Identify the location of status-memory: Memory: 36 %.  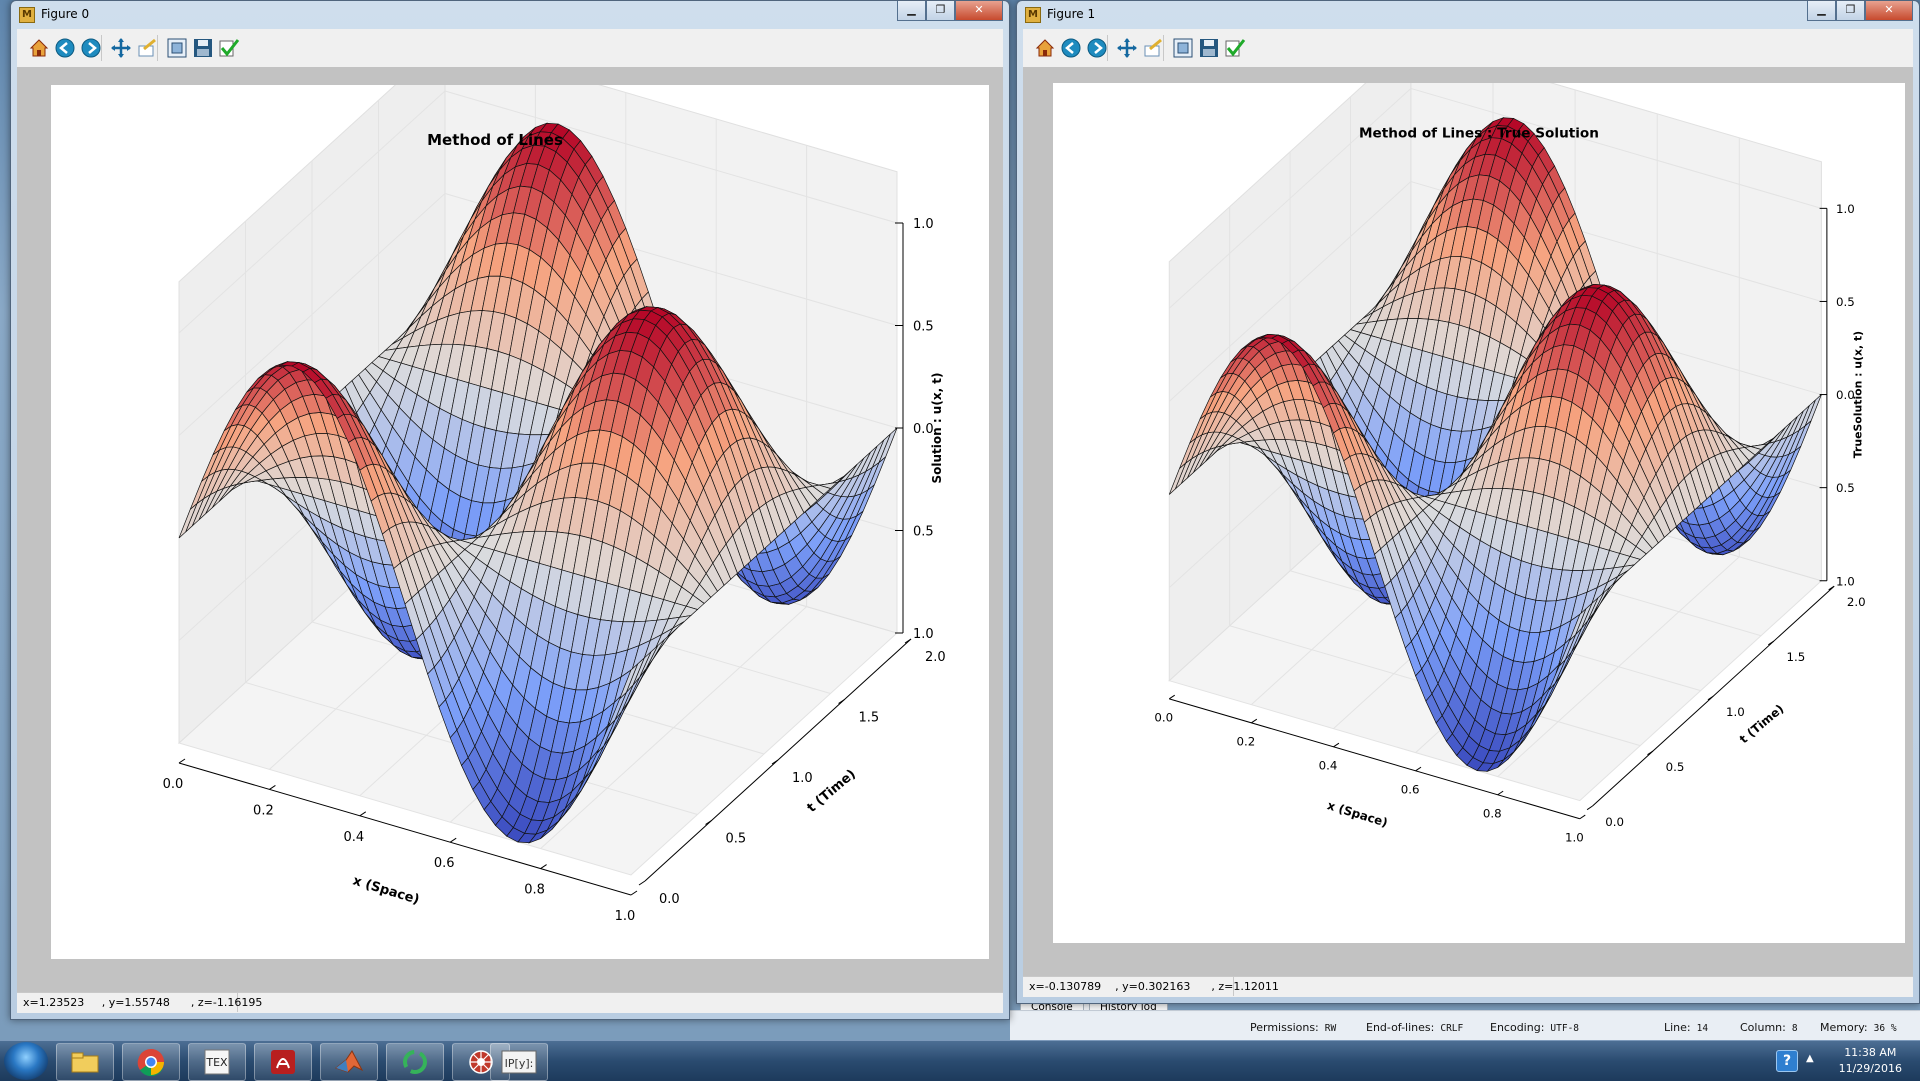
(1858, 1027).